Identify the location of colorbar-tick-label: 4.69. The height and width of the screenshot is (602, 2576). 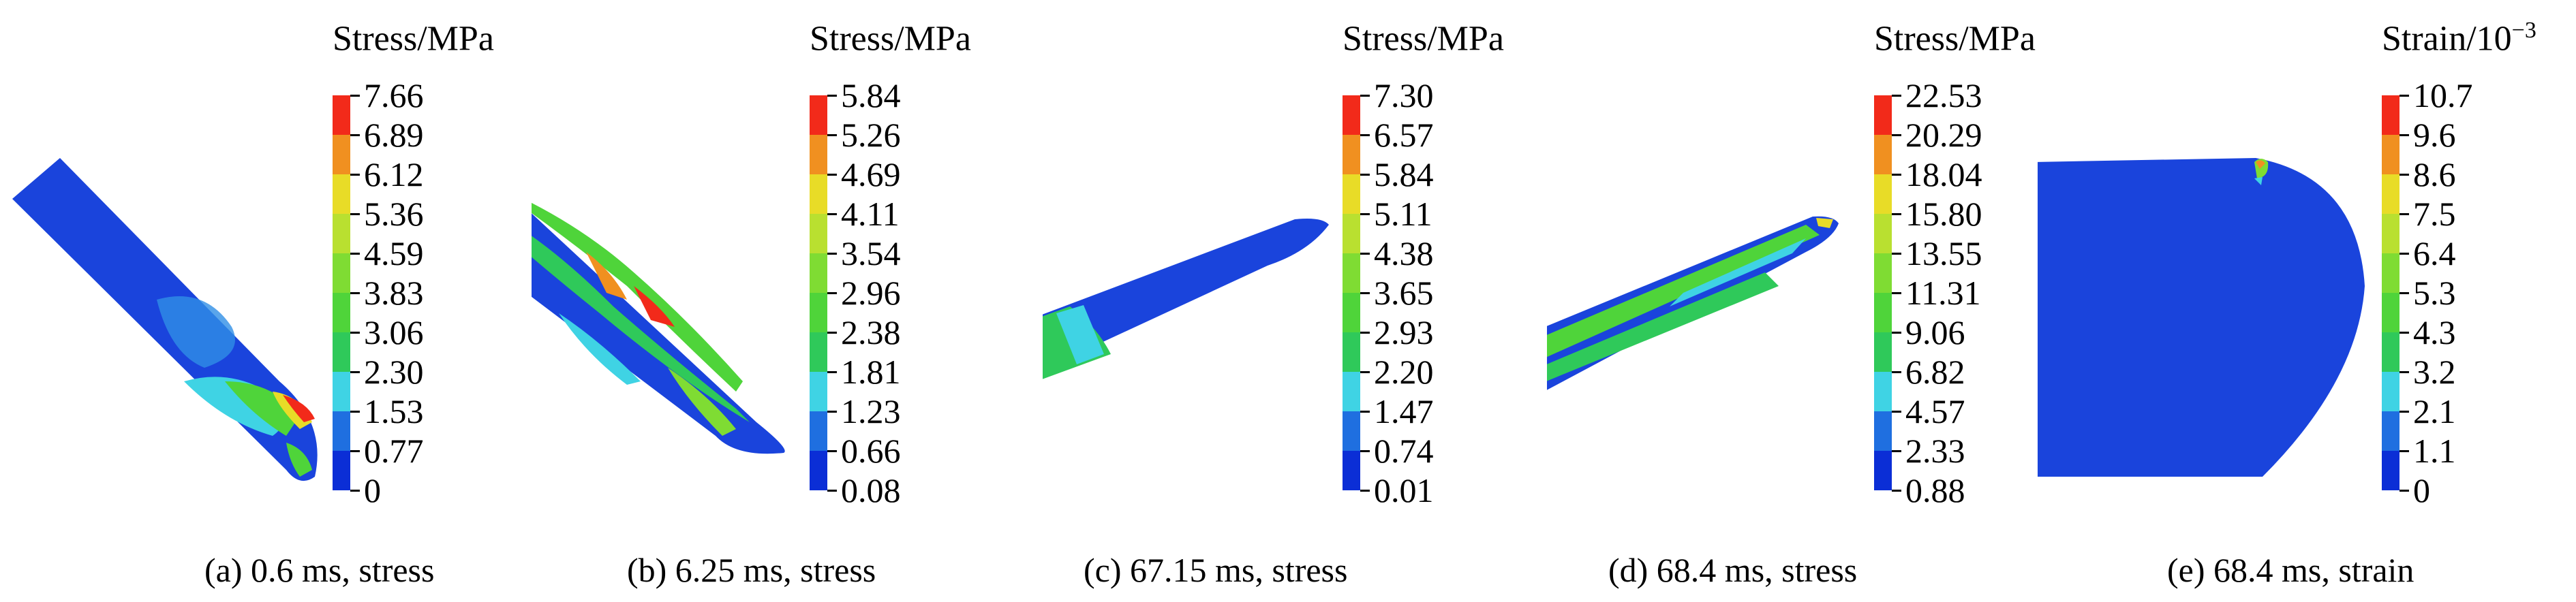
(871, 174).